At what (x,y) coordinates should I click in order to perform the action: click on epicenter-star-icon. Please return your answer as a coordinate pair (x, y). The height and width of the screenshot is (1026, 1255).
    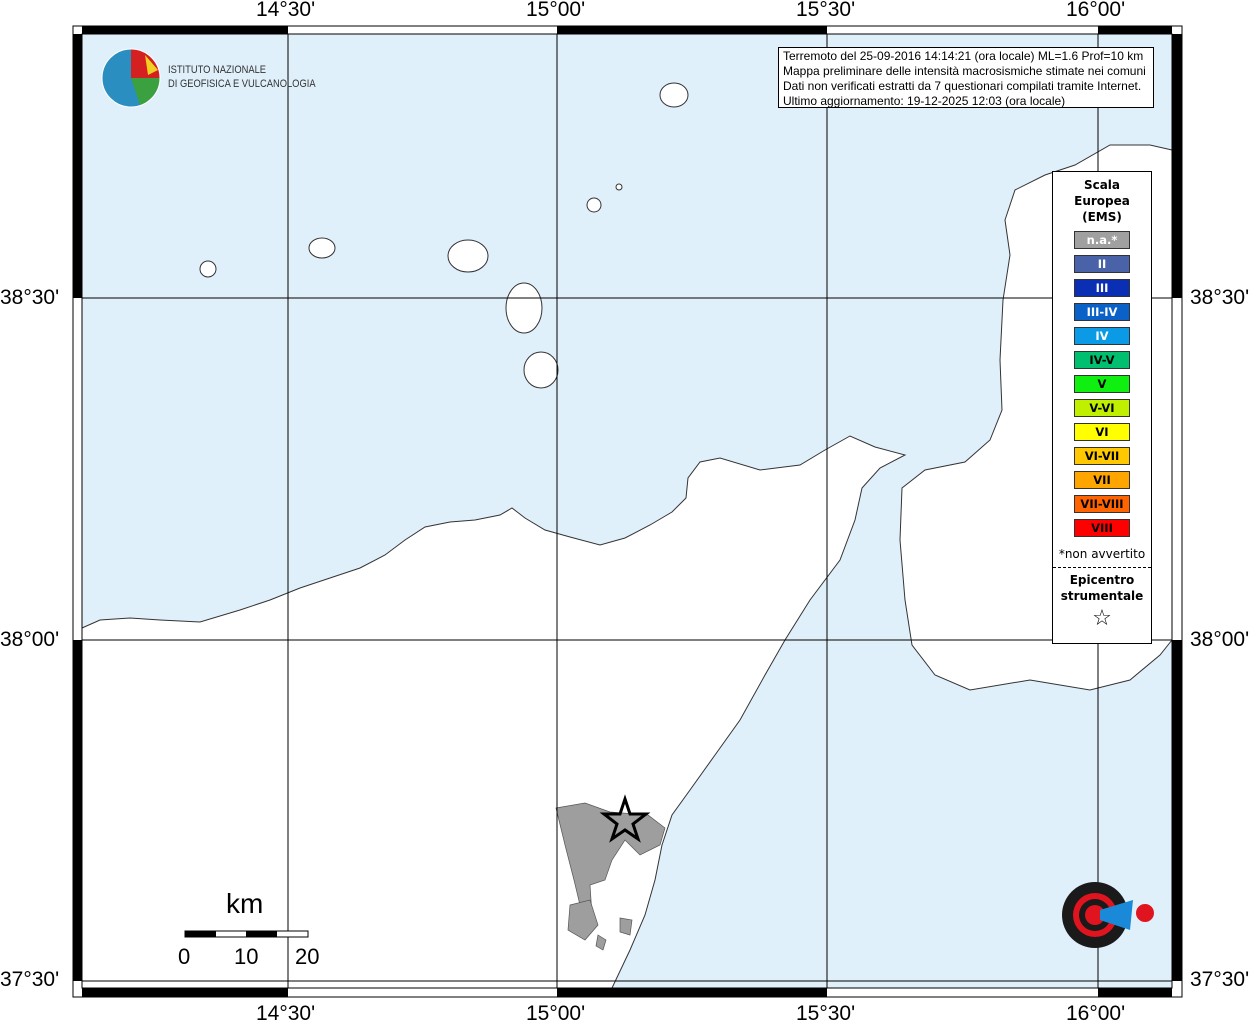
    Looking at the image, I should click on (625, 818).